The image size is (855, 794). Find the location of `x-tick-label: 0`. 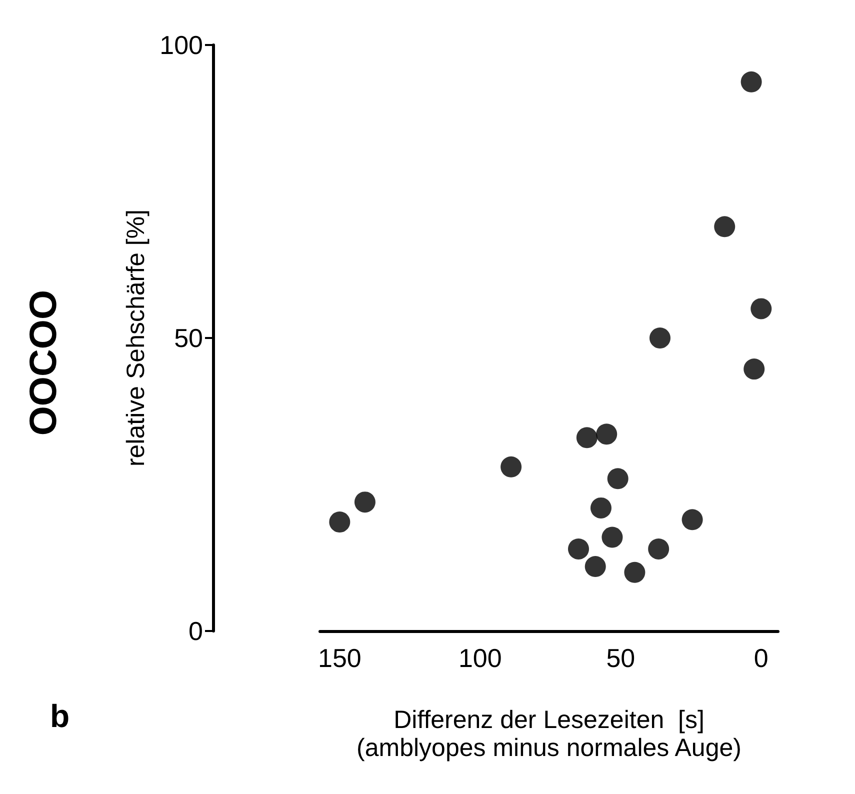

x-tick-label: 0 is located at coordinates (761, 658).